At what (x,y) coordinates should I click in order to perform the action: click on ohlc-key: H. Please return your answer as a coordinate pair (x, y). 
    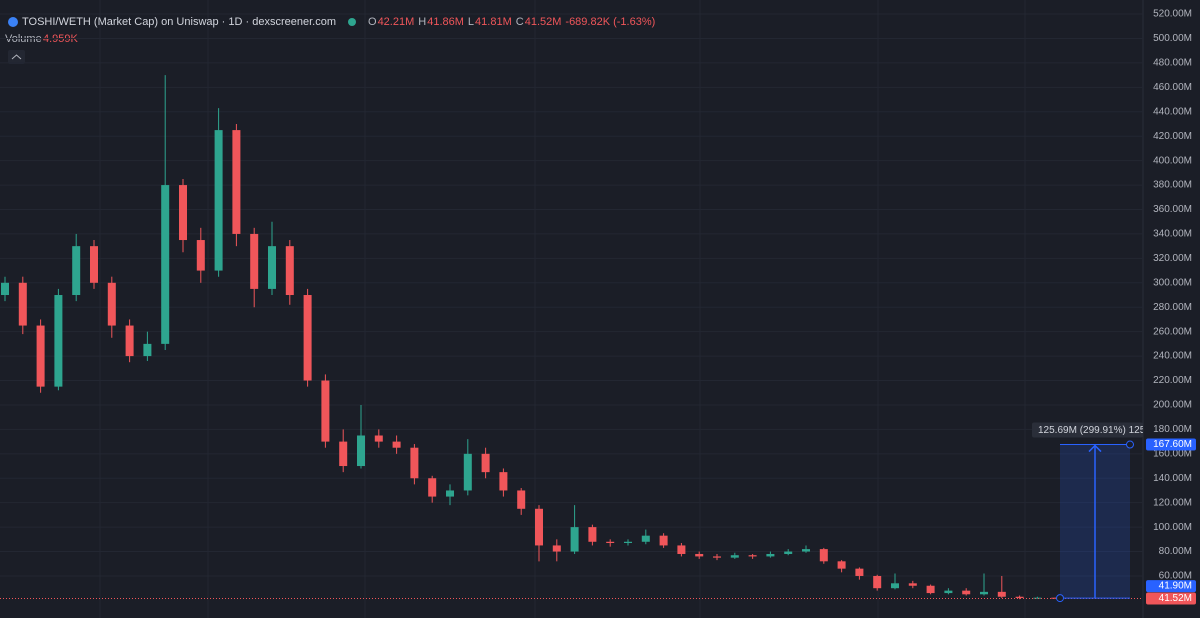
    Looking at the image, I should click on (422, 22).